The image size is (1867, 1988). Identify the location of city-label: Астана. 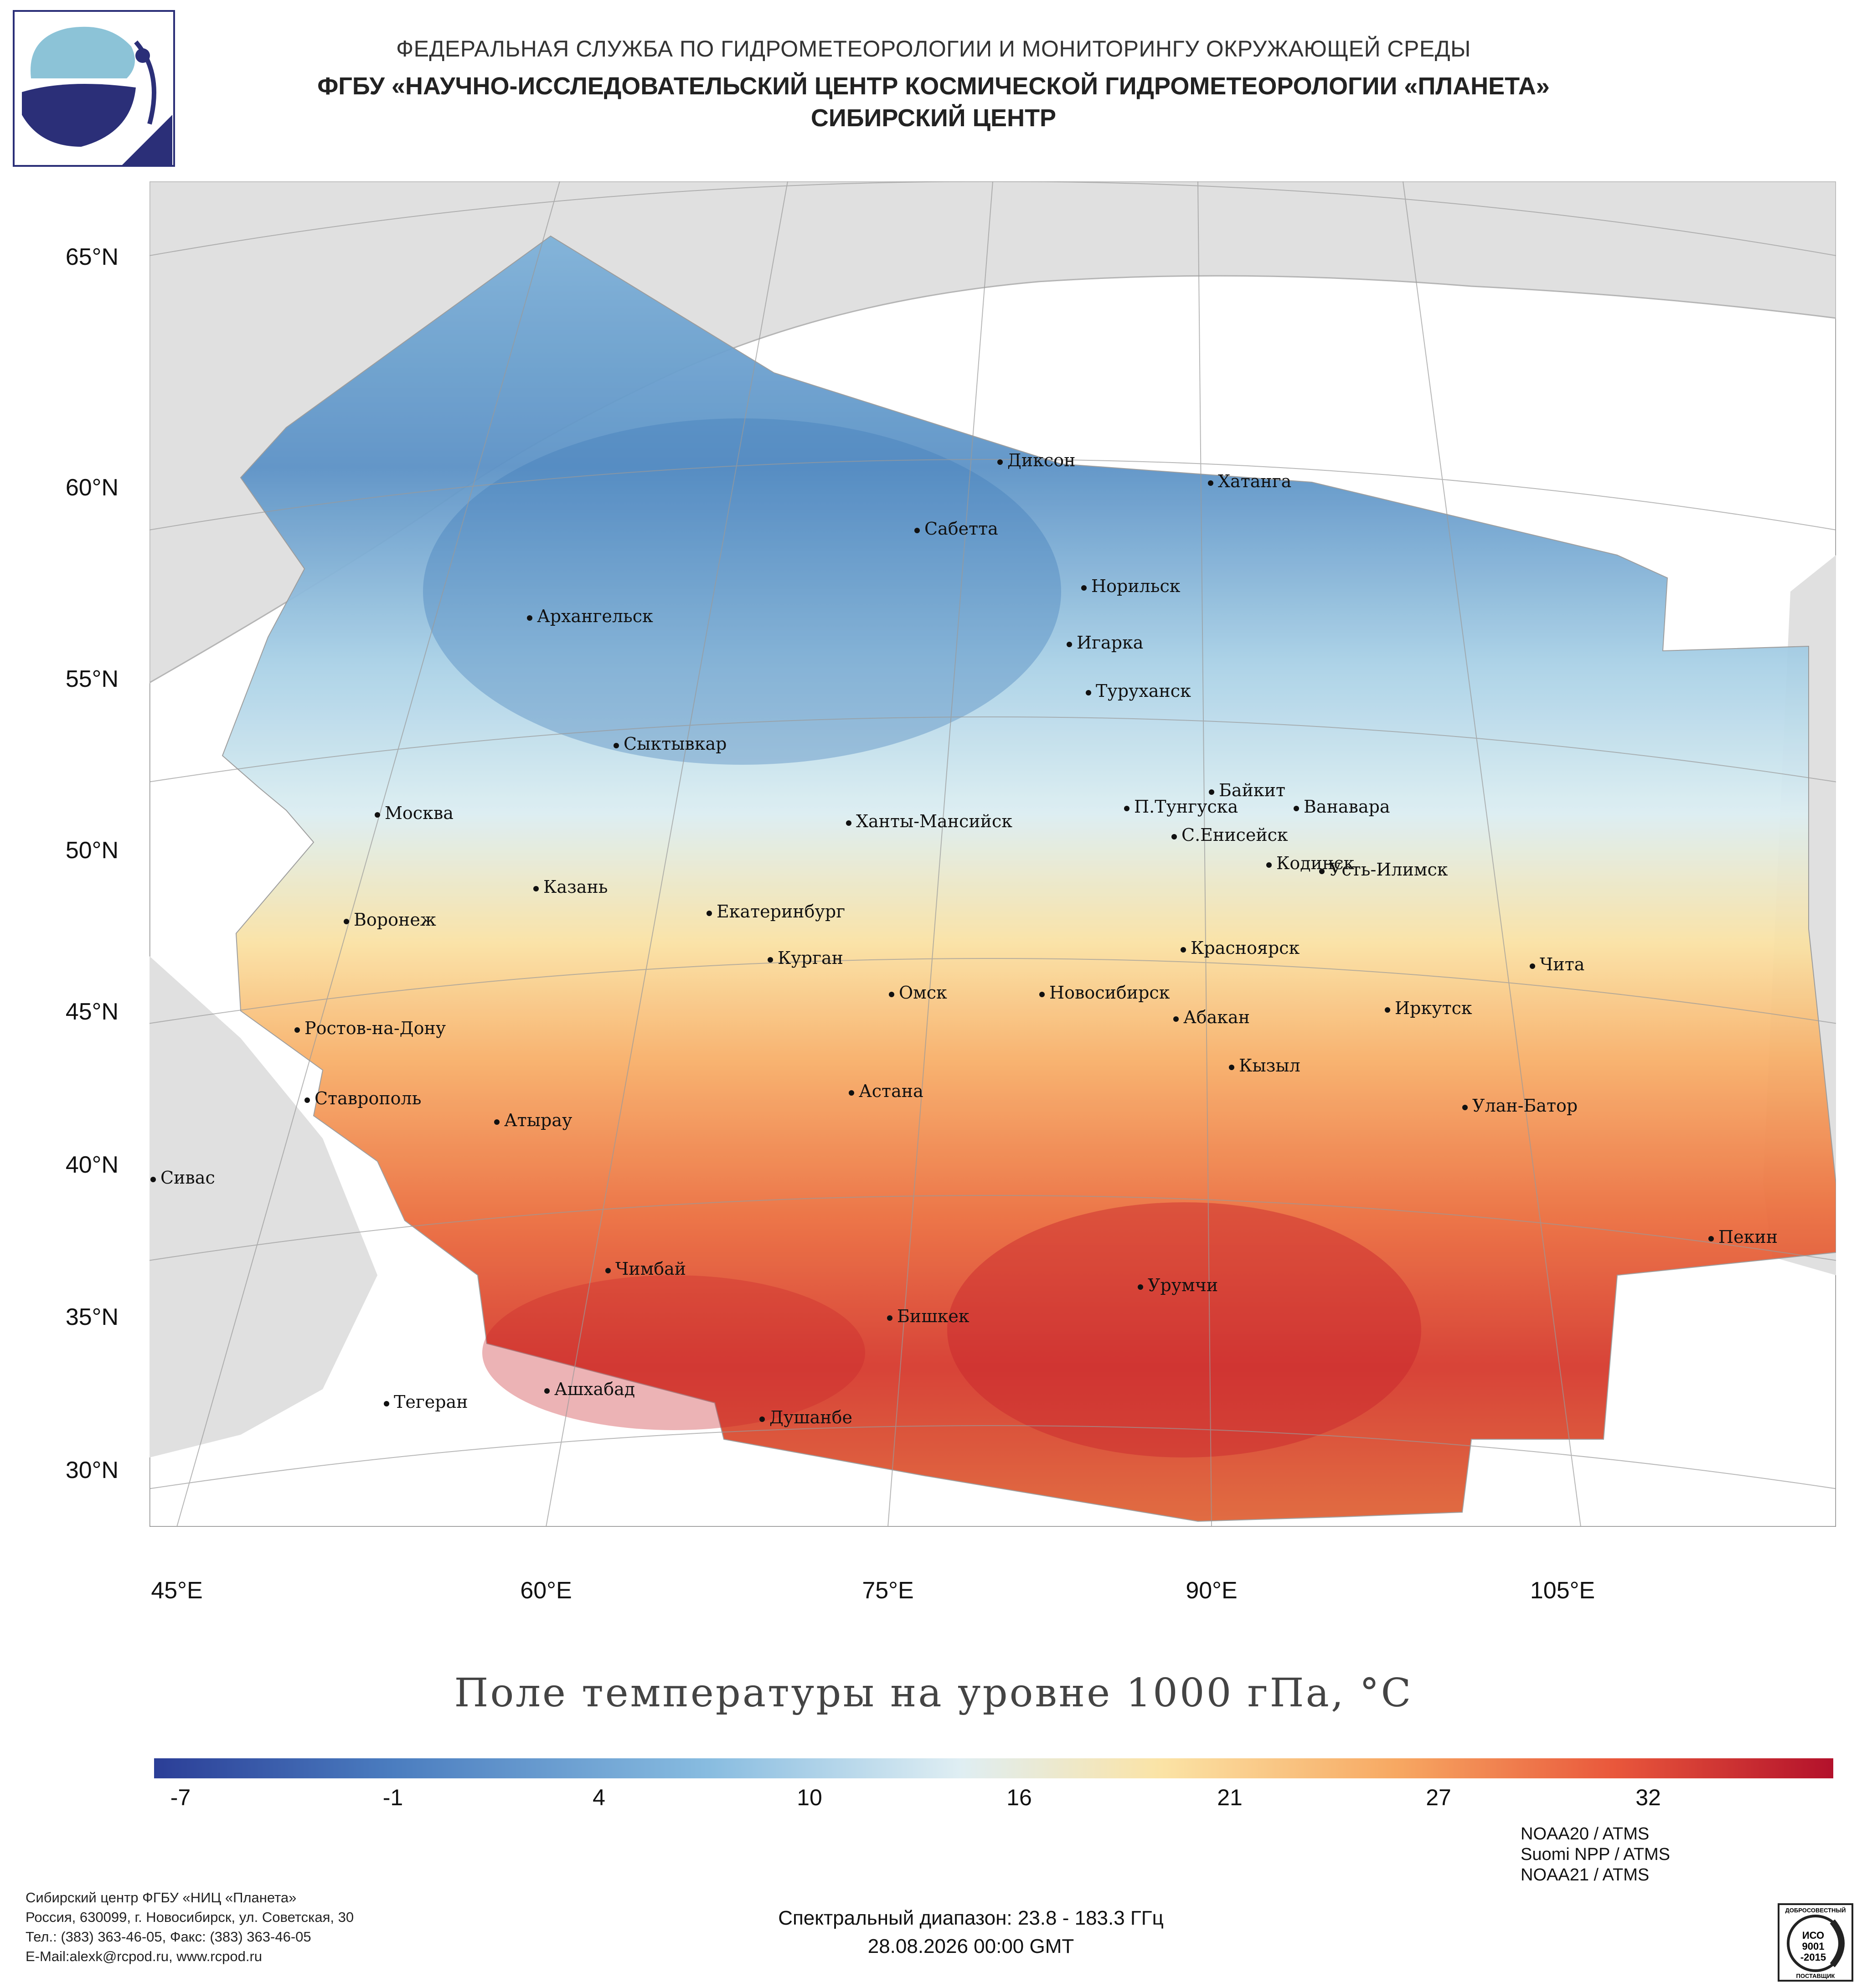
(886, 1091).